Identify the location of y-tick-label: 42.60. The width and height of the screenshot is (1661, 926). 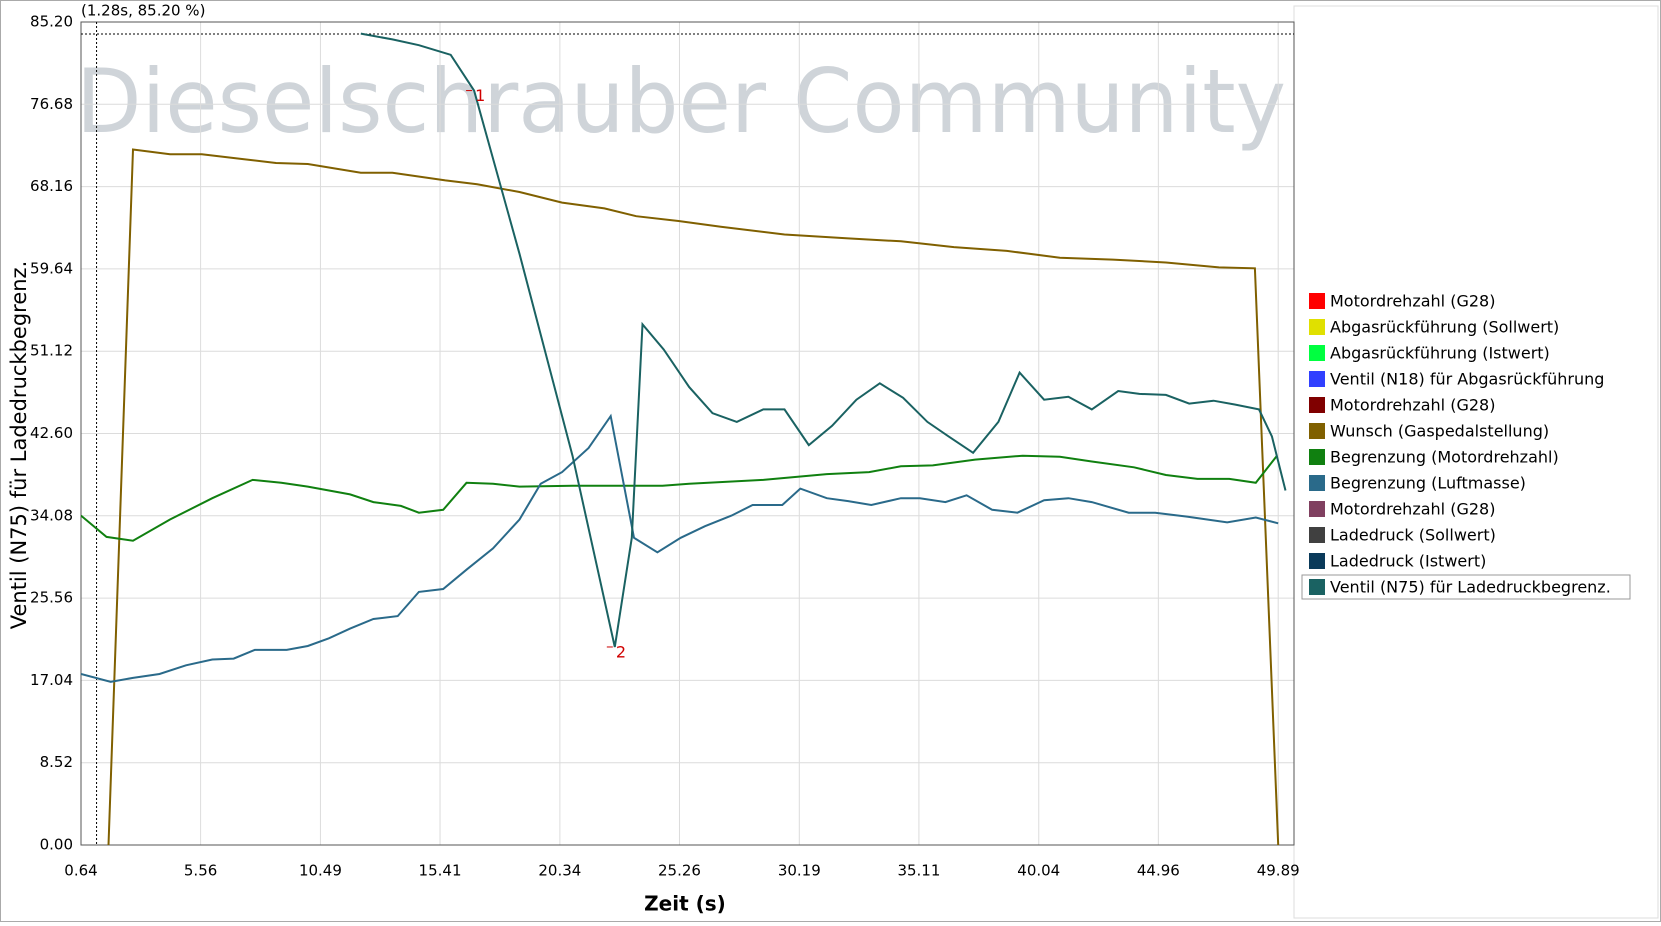
(51, 433).